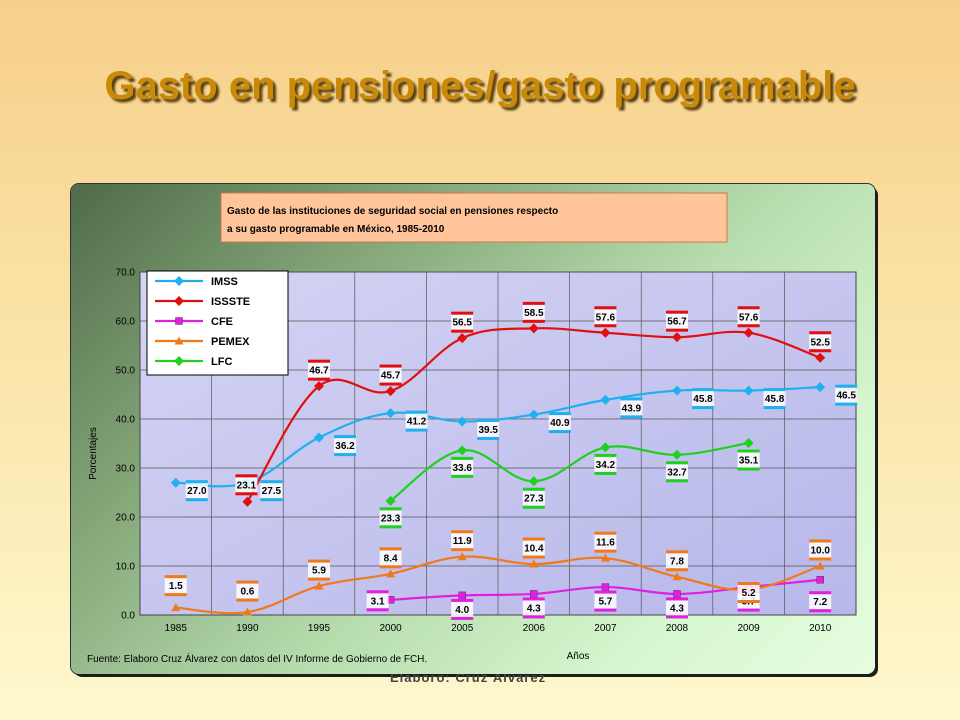  Describe the element at coordinates (534, 628) in the screenshot. I see `x-tick-label: 2006` at that location.